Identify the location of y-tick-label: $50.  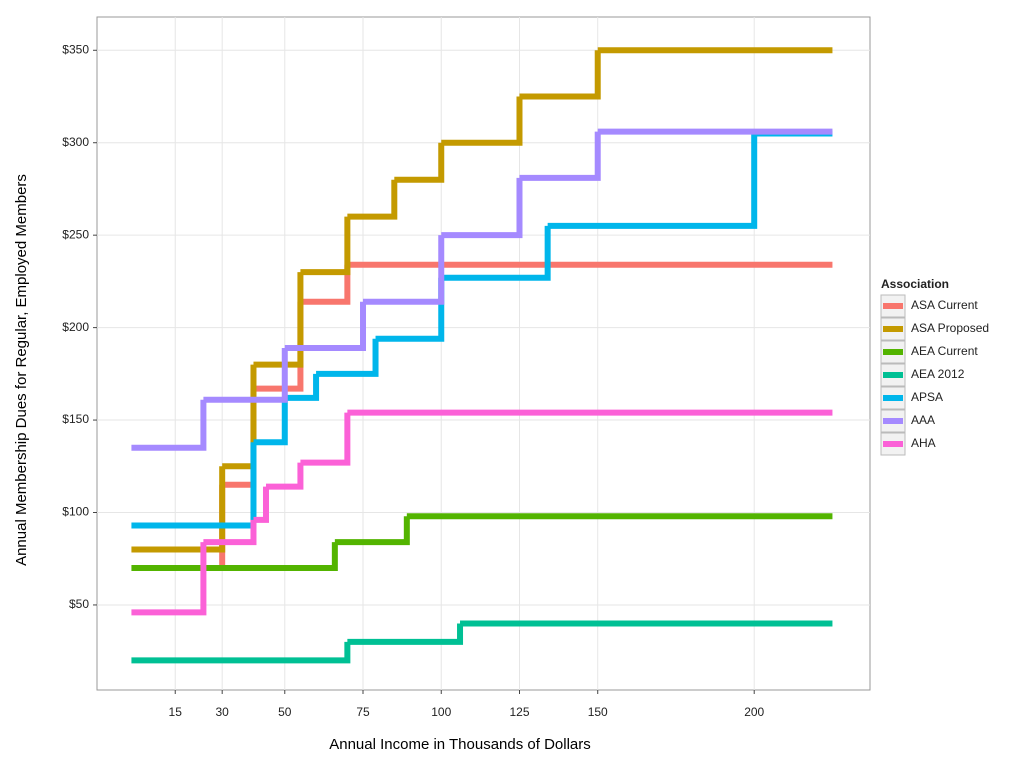
(79, 604).